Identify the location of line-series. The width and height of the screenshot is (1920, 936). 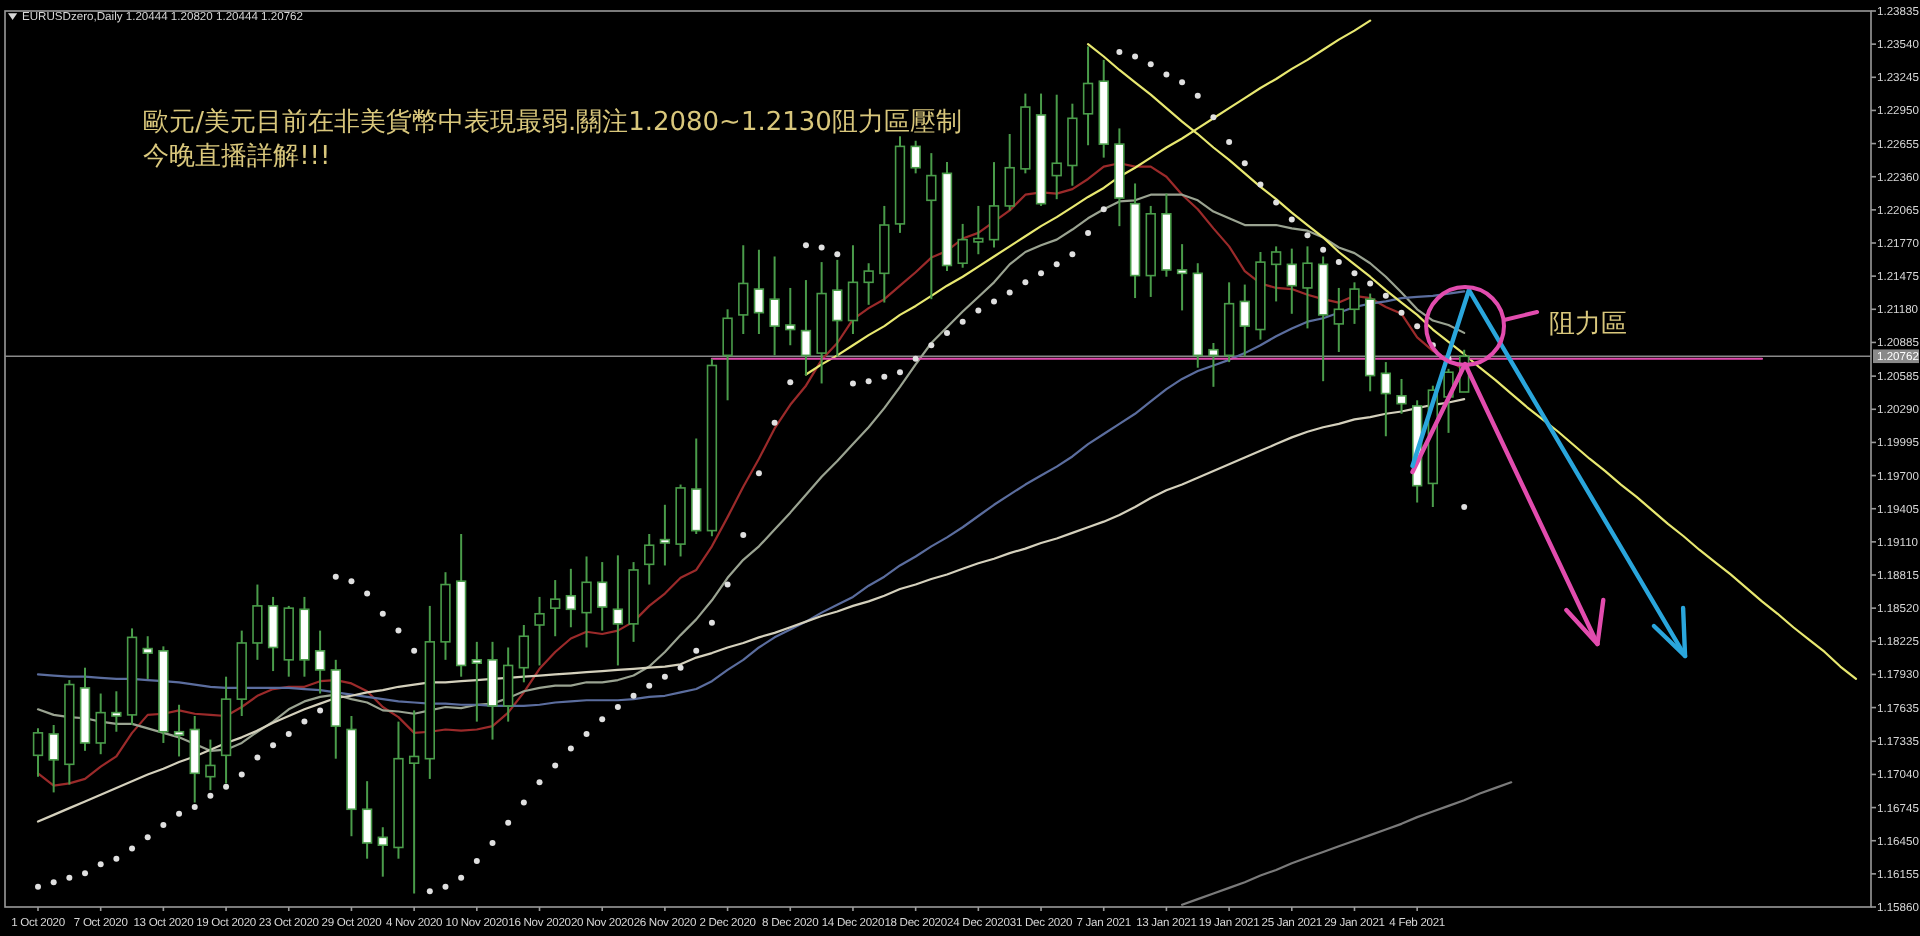
(1346, 843).